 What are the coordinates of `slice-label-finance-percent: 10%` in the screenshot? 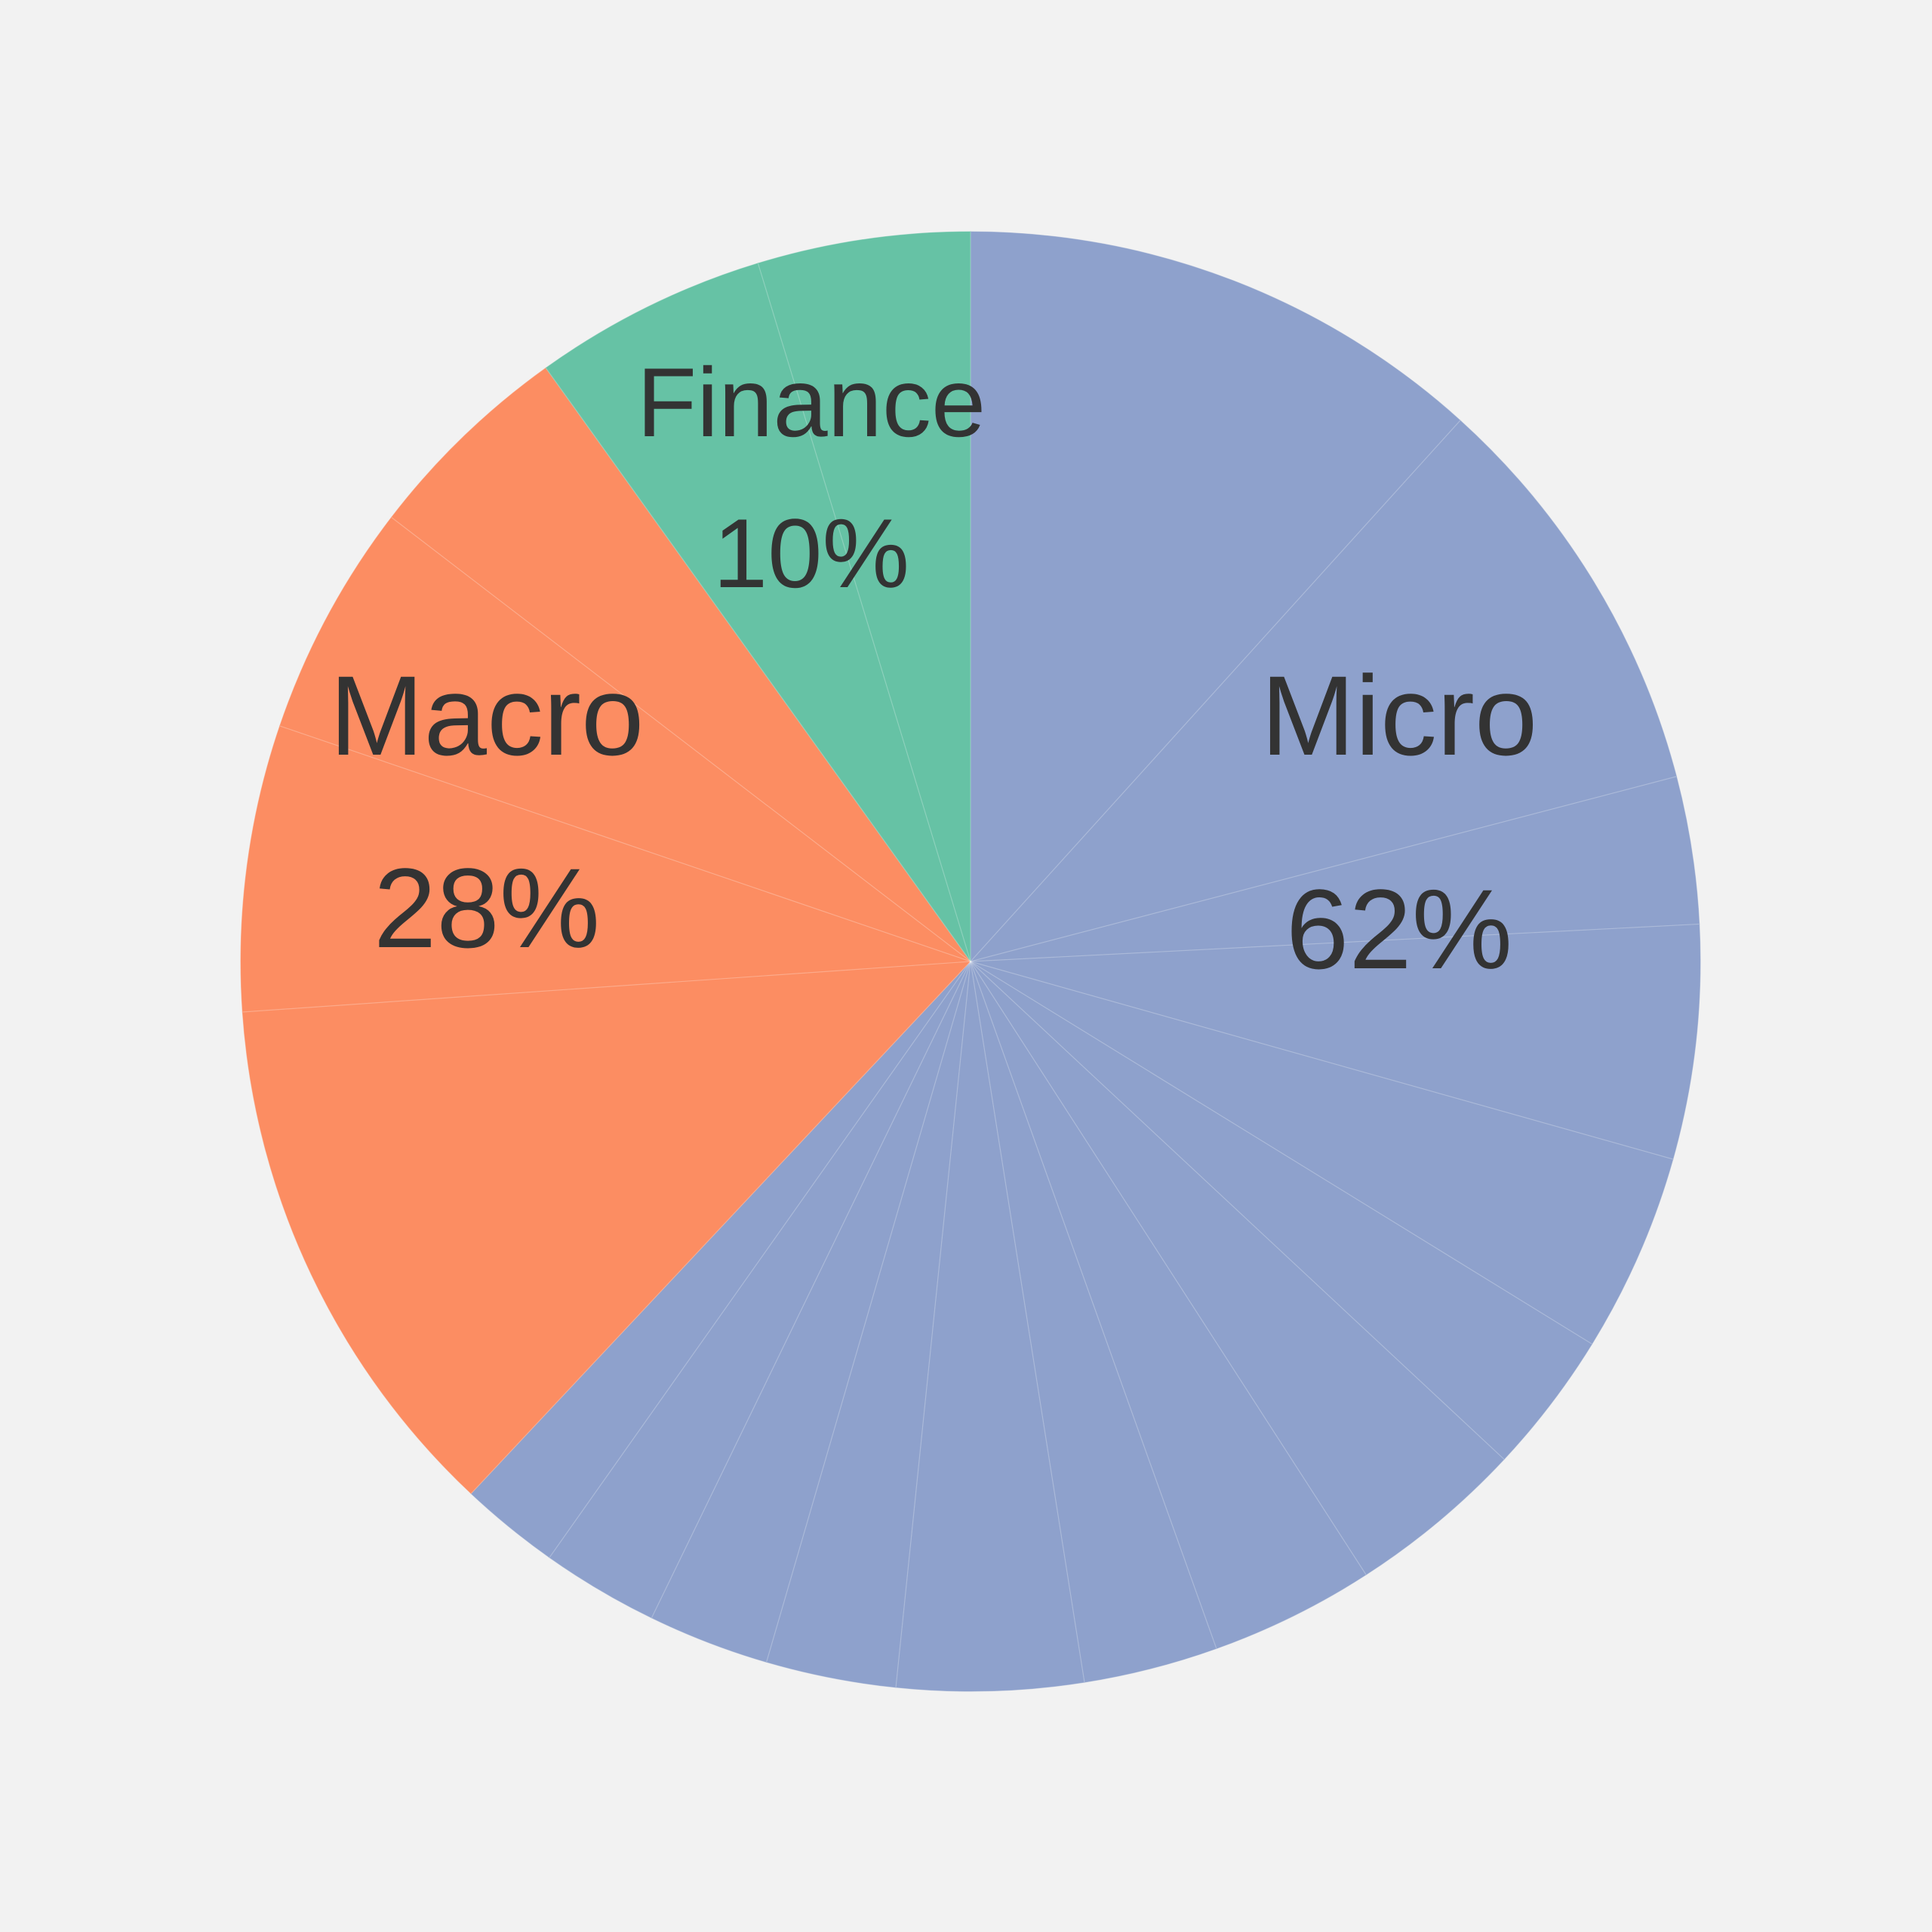 It's located at (811, 553).